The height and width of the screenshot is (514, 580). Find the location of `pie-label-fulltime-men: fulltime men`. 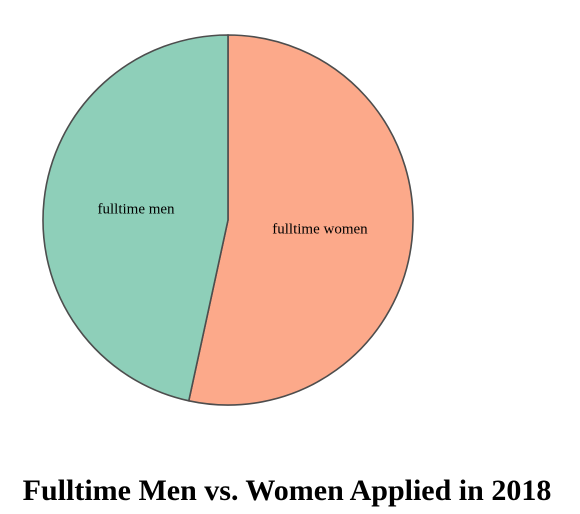

pie-label-fulltime-men: fulltime men is located at coordinates (136, 210).